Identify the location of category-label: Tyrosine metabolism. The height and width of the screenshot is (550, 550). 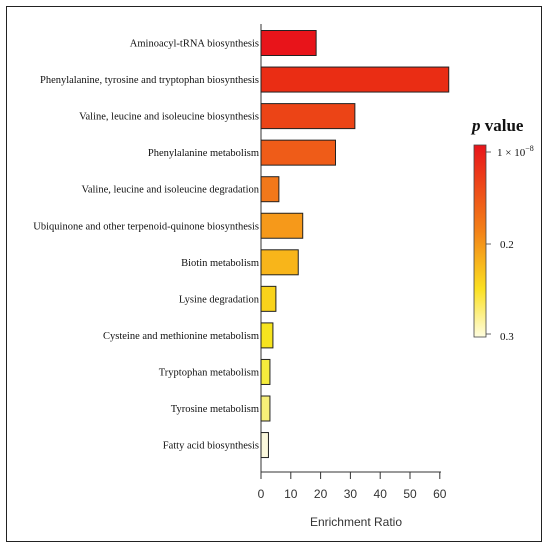
(215, 409).